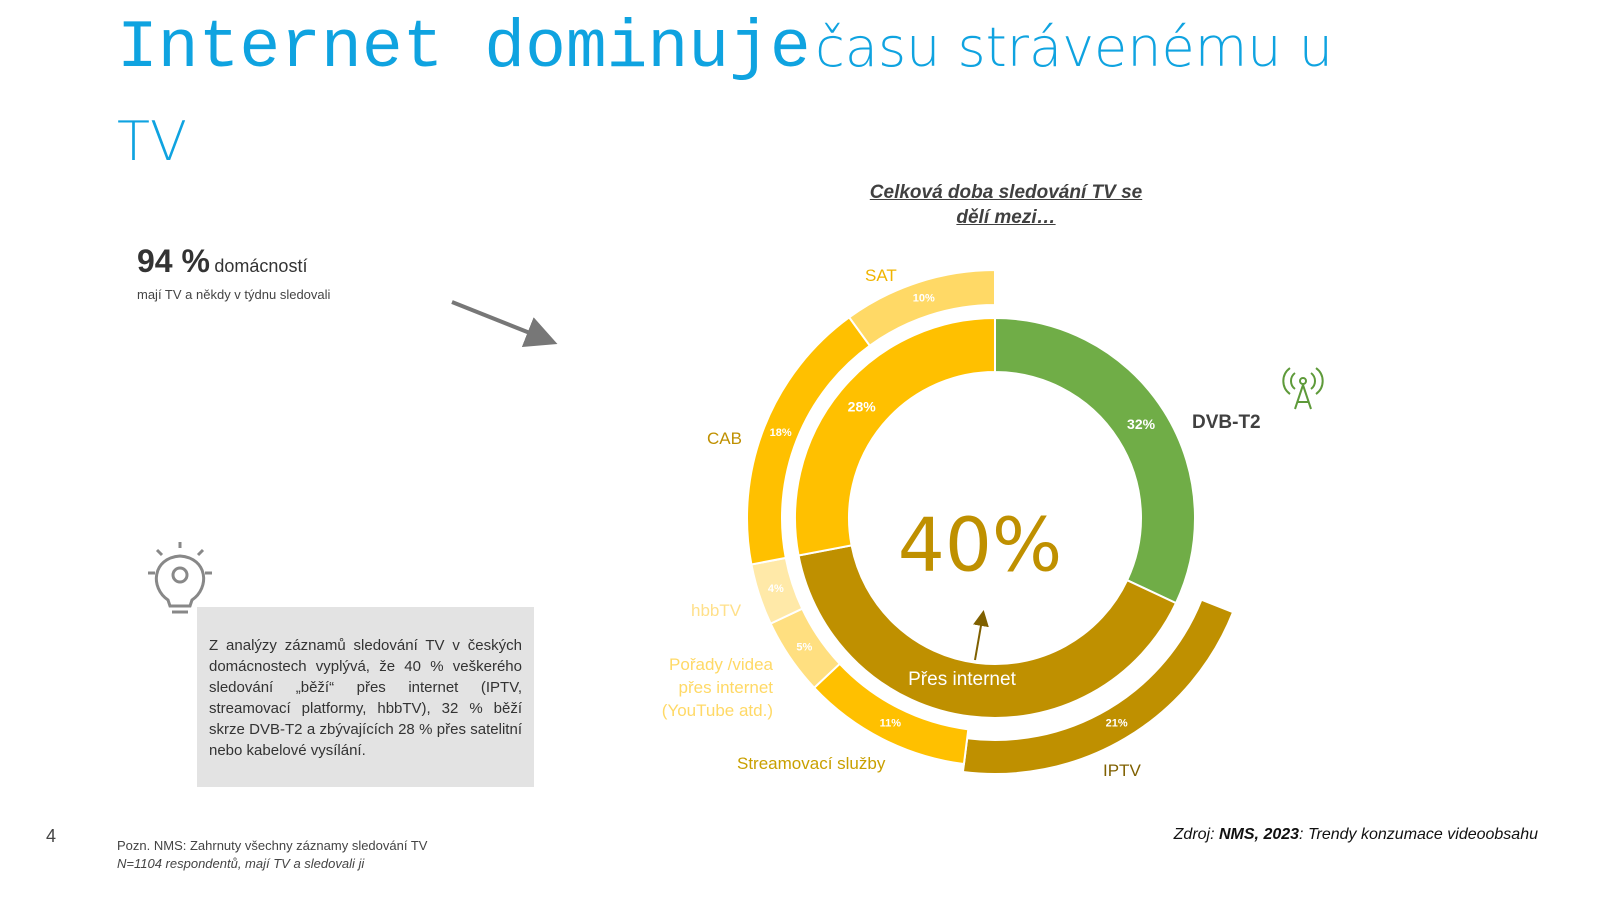 The height and width of the screenshot is (900, 1600). I want to click on segment-label: Streamovací služby, so click(811, 763).